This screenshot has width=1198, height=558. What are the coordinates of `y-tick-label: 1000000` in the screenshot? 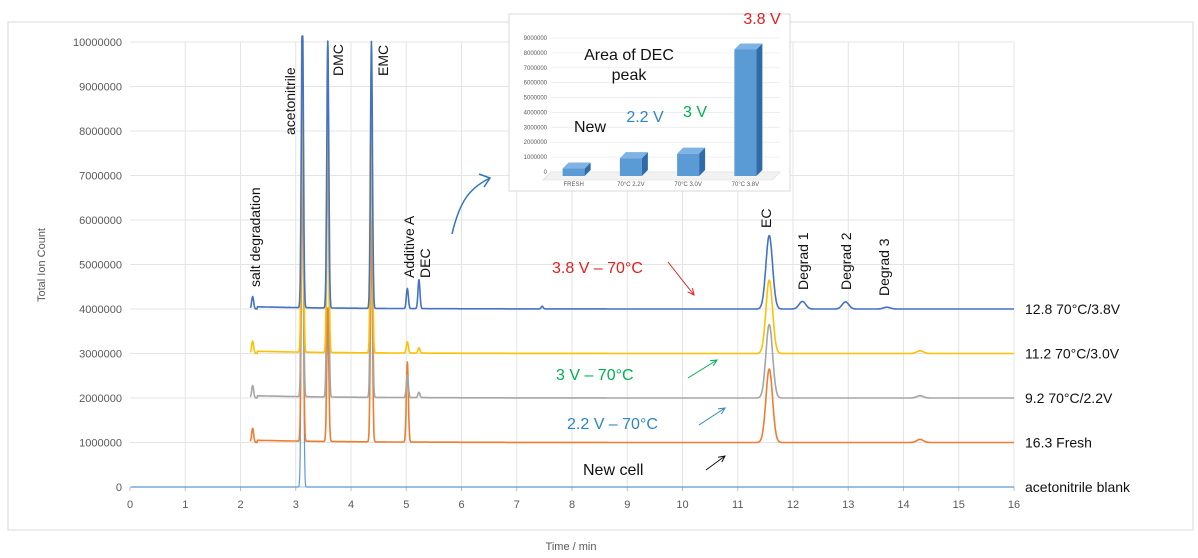 It's located at (100, 444).